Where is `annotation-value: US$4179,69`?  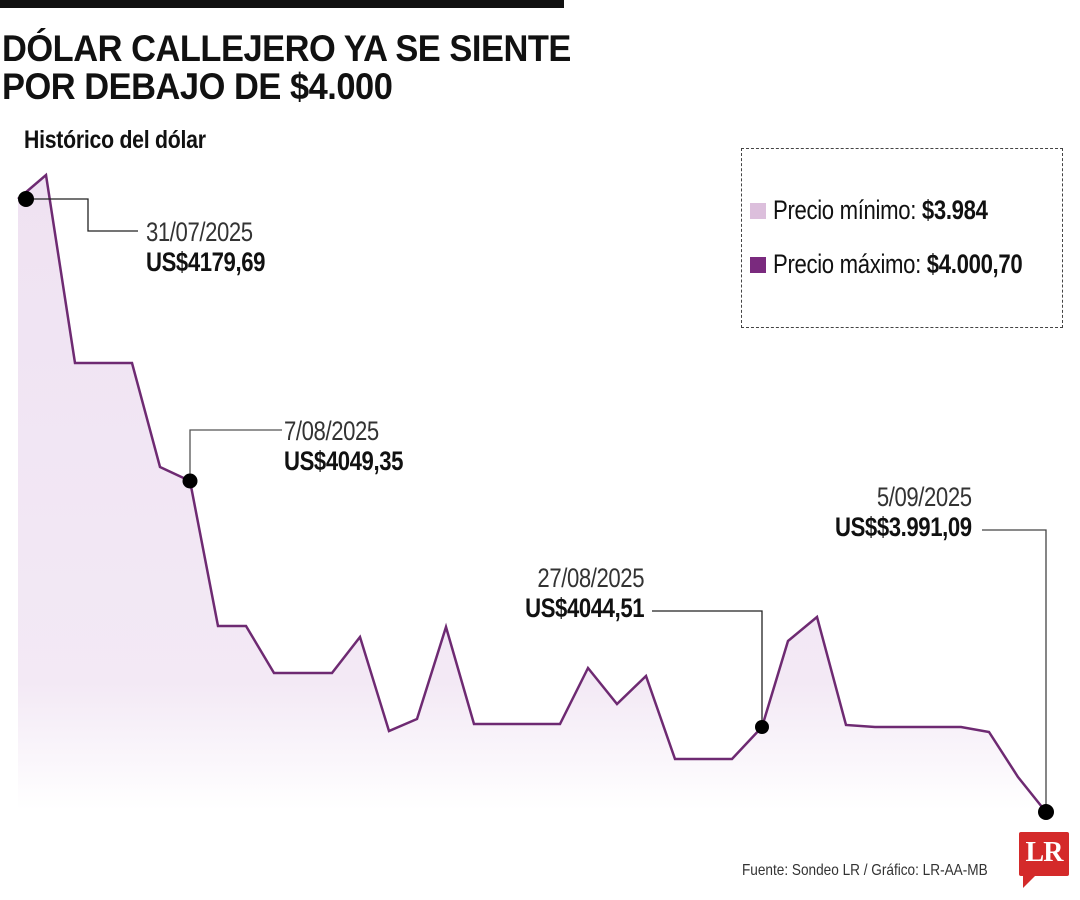
annotation-value: US$4179,69 is located at coordinates (206, 262).